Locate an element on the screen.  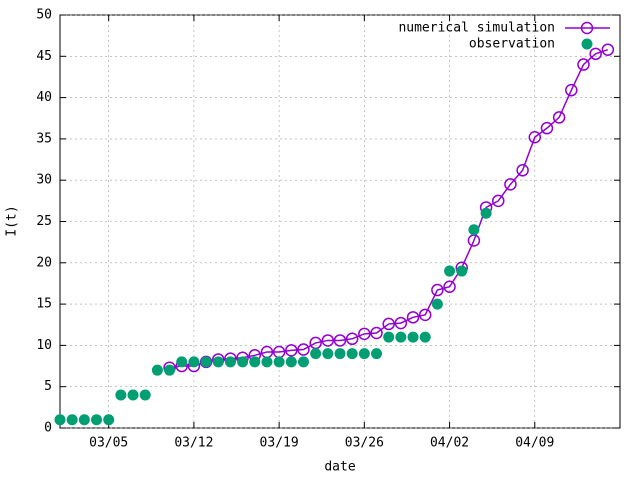
y-tick-label: 45 is located at coordinates (44, 56).